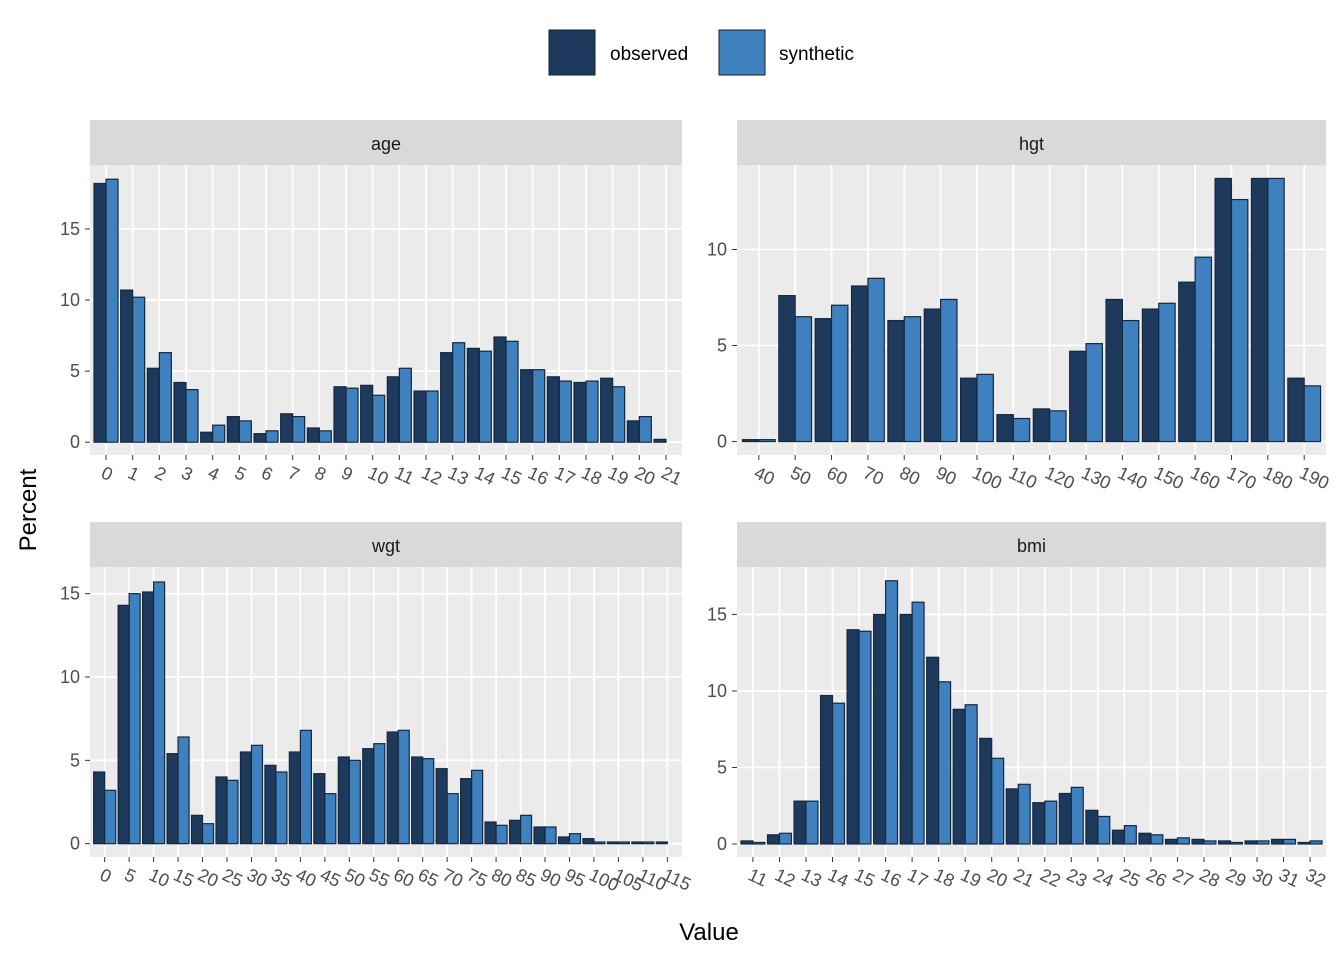 The height and width of the screenshot is (960, 1344). I want to click on x-tick-label: 12, so click(431, 475).